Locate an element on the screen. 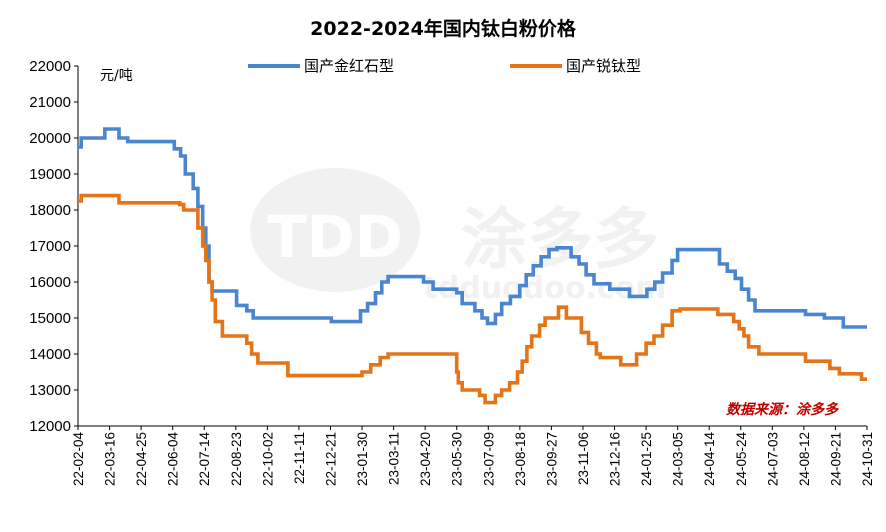 The image size is (886, 532). y-tick-label: 18000 is located at coordinates (50, 210).